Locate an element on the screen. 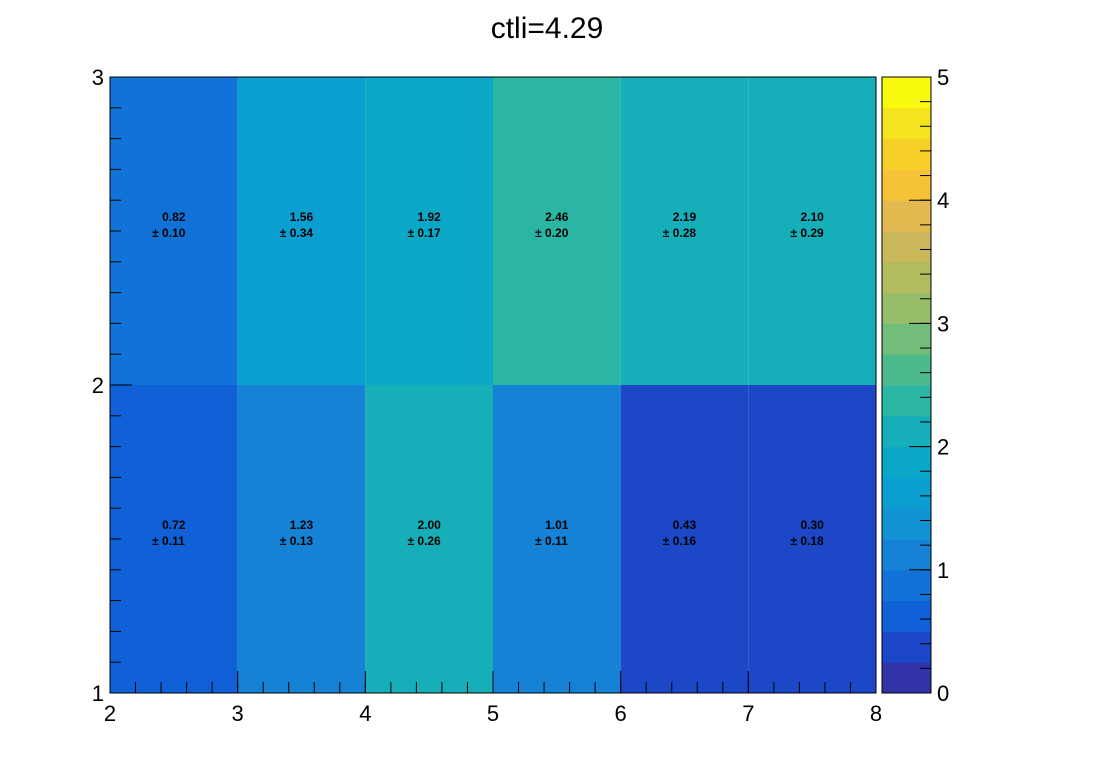 This screenshot has height=772, width=1096. x-tick-label: 3 is located at coordinates (238, 713).